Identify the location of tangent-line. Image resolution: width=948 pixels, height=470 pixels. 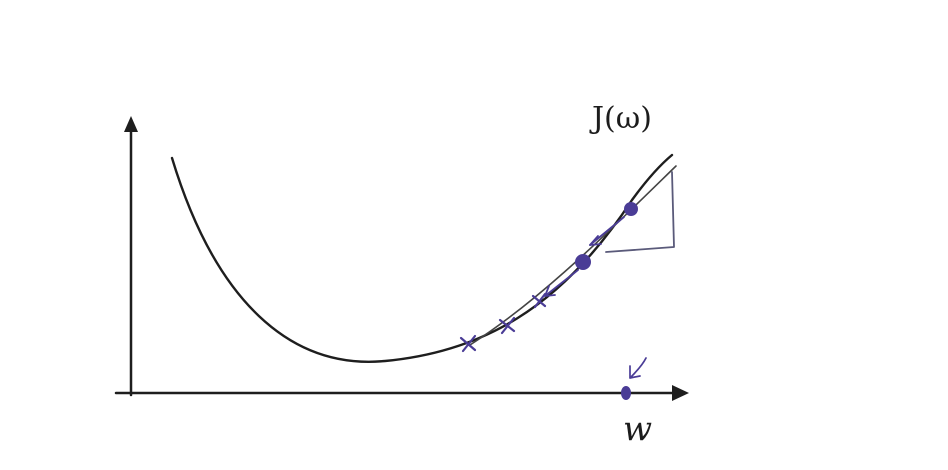
(573, 255).